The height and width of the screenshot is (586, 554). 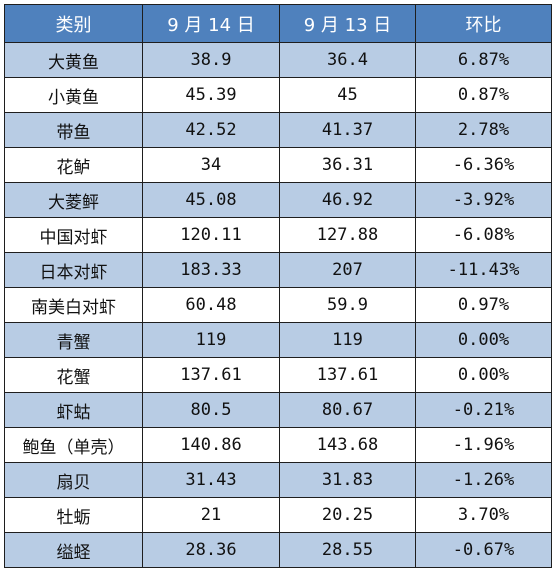 What do you see at coordinates (483, 23) in the screenshot?
I see `header-change: 环比` at bounding box center [483, 23].